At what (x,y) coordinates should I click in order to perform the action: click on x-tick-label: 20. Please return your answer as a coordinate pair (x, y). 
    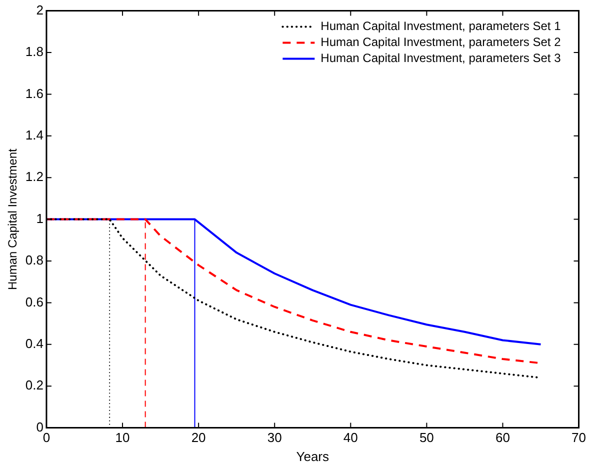
    Looking at the image, I should click on (198, 438).